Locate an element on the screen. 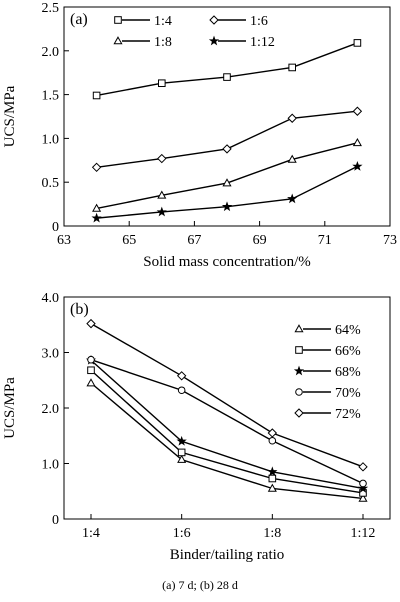 This screenshot has height=602, width=400. a-x-tick-label: 67 is located at coordinates (194, 240).